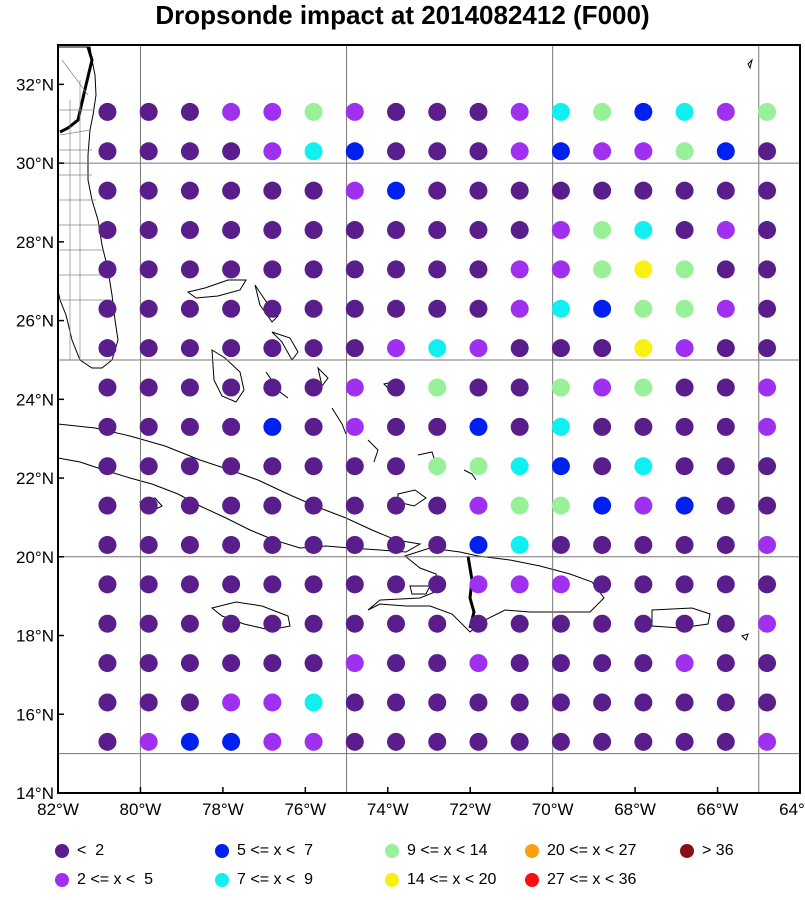  Describe the element at coordinates (285, 346) in the screenshot. I see `bahamas-eleuthera` at that location.